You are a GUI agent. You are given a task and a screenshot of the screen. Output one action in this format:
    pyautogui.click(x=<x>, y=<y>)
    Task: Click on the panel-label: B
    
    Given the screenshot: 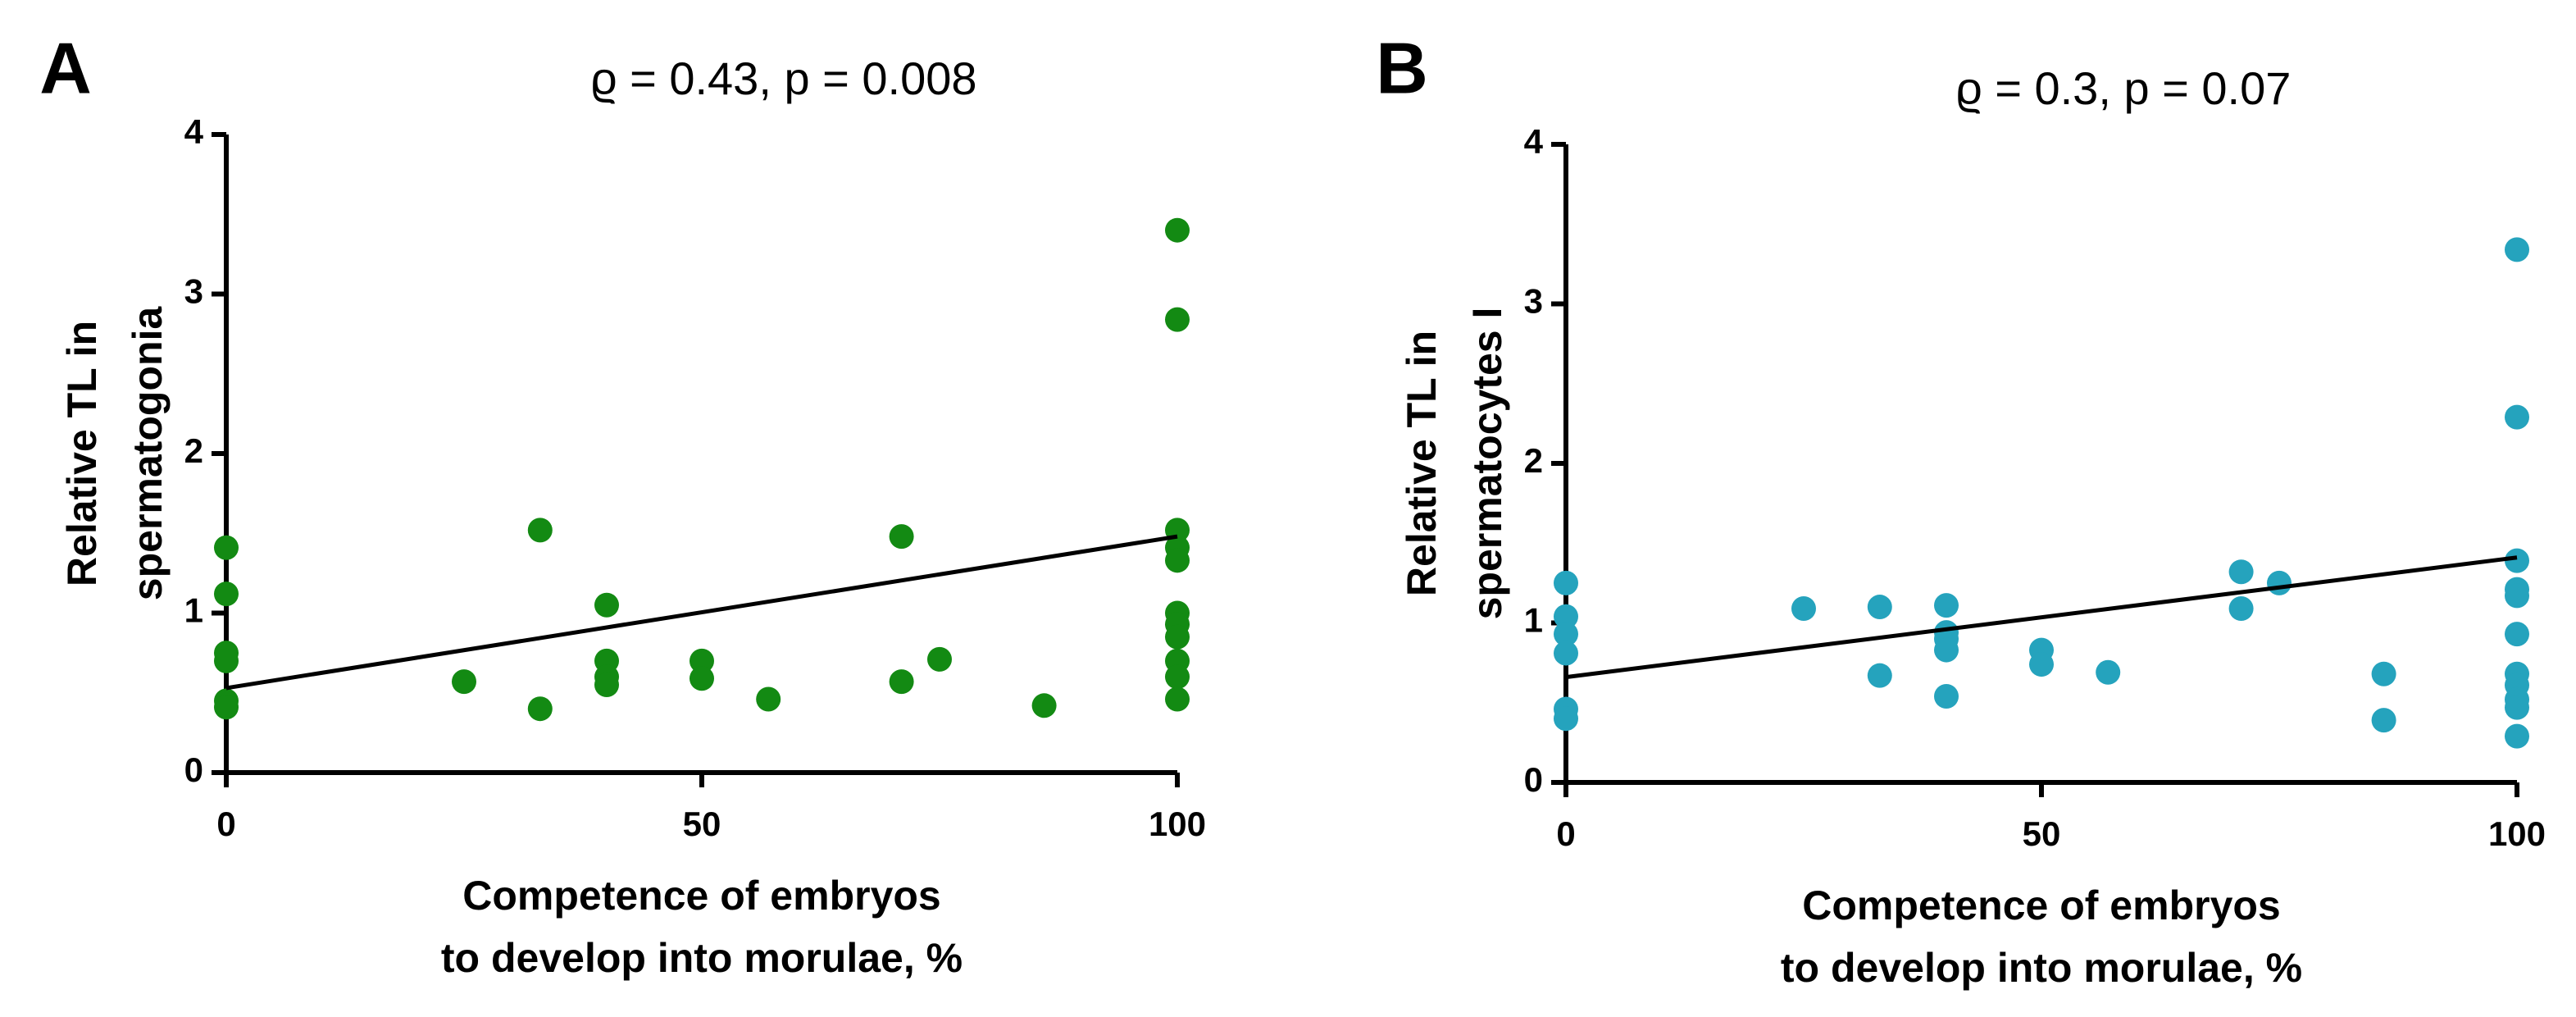 What is the action you would take?
    pyautogui.click(x=1402, y=67)
    